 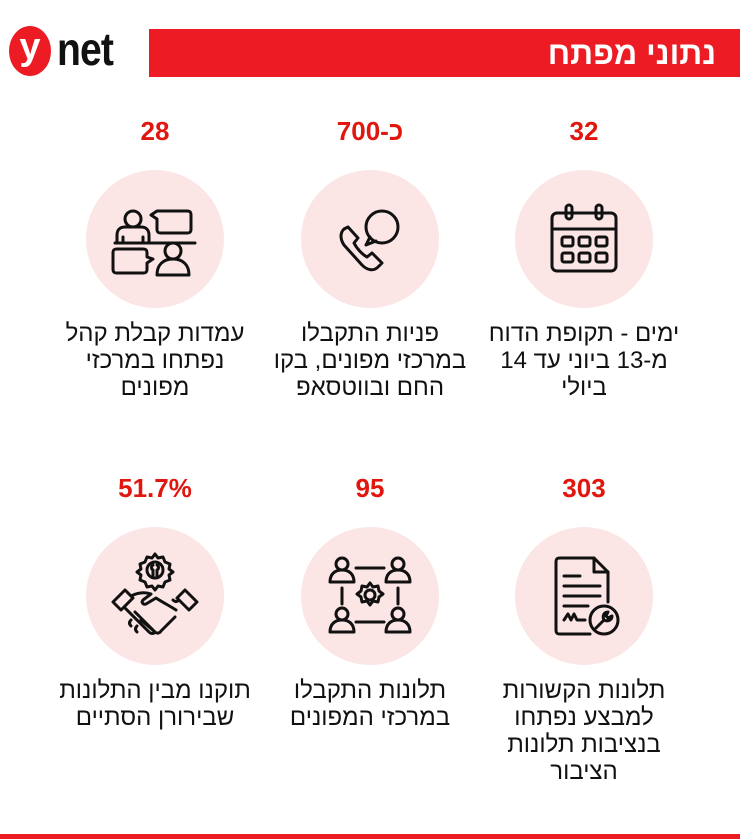 What do you see at coordinates (631, 53) in the screenshot?
I see `page-title: נתוני מפתח` at bounding box center [631, 53].